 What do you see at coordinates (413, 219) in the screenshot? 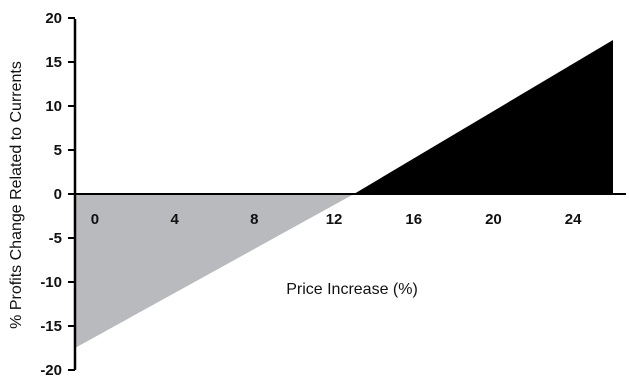
I see `x-tick-label: 16` at bounding box center [413, 219].